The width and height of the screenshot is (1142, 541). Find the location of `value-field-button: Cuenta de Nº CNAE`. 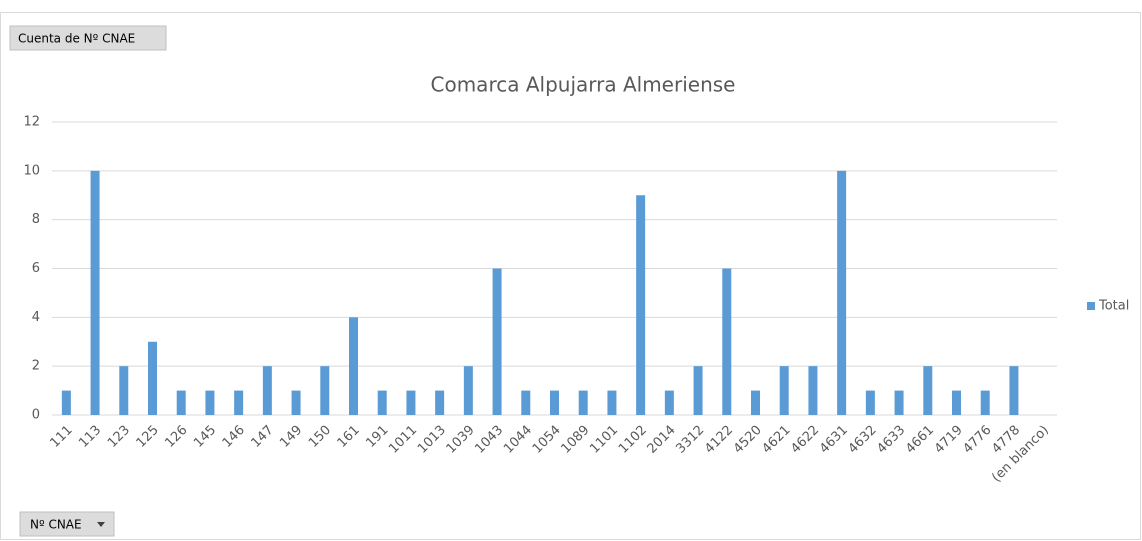

value-field-button: Cuenta de Nº CNAE is located at coordinates (88, 38).